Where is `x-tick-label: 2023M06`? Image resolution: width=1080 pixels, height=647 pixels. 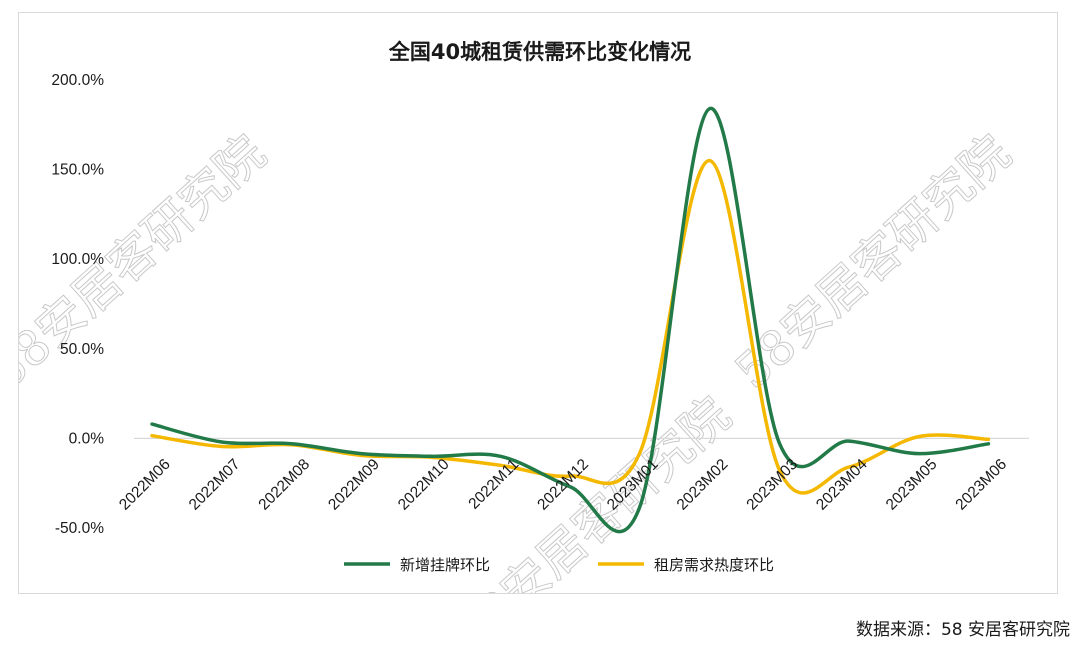
x-tick-label: 2023M06 is located at coordinates (981, 485).